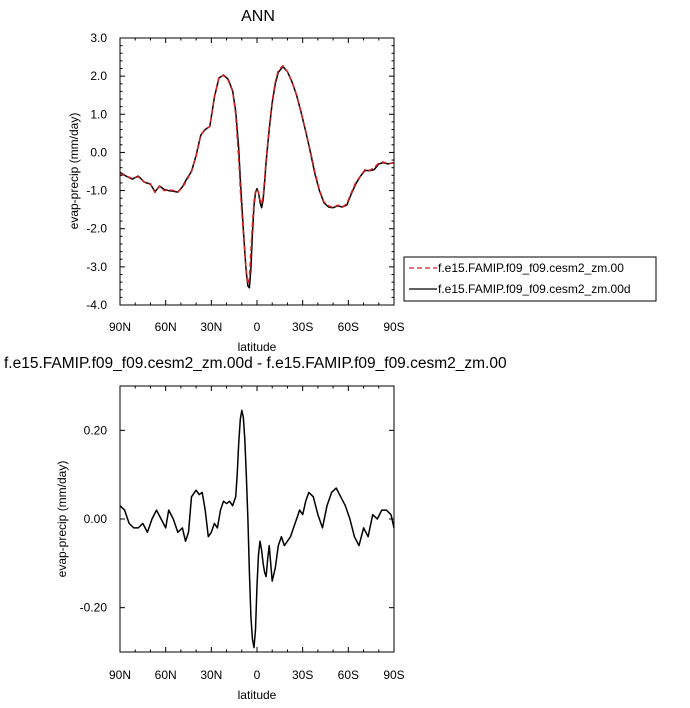 This screenshot has height=708, width=690. Describe the element at coordinates (258, 16) in the screenshot. I see `top-chart-title: ANN` at that location.